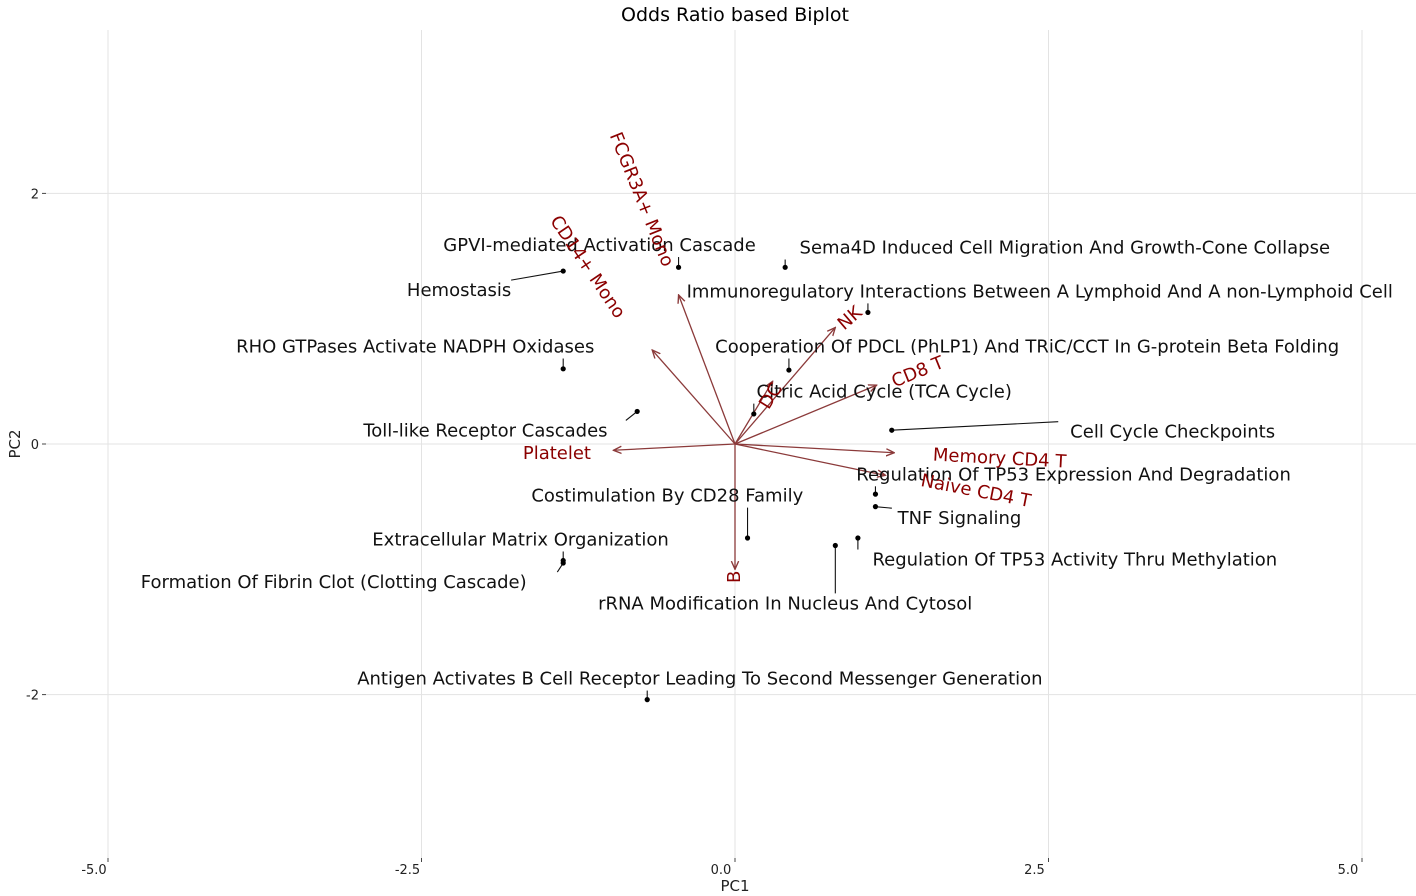  What do you see at coordinates (1034, 870) in the screenshot?
I see `x-tick-label: 2.5` at bounding box center [1034, 870].